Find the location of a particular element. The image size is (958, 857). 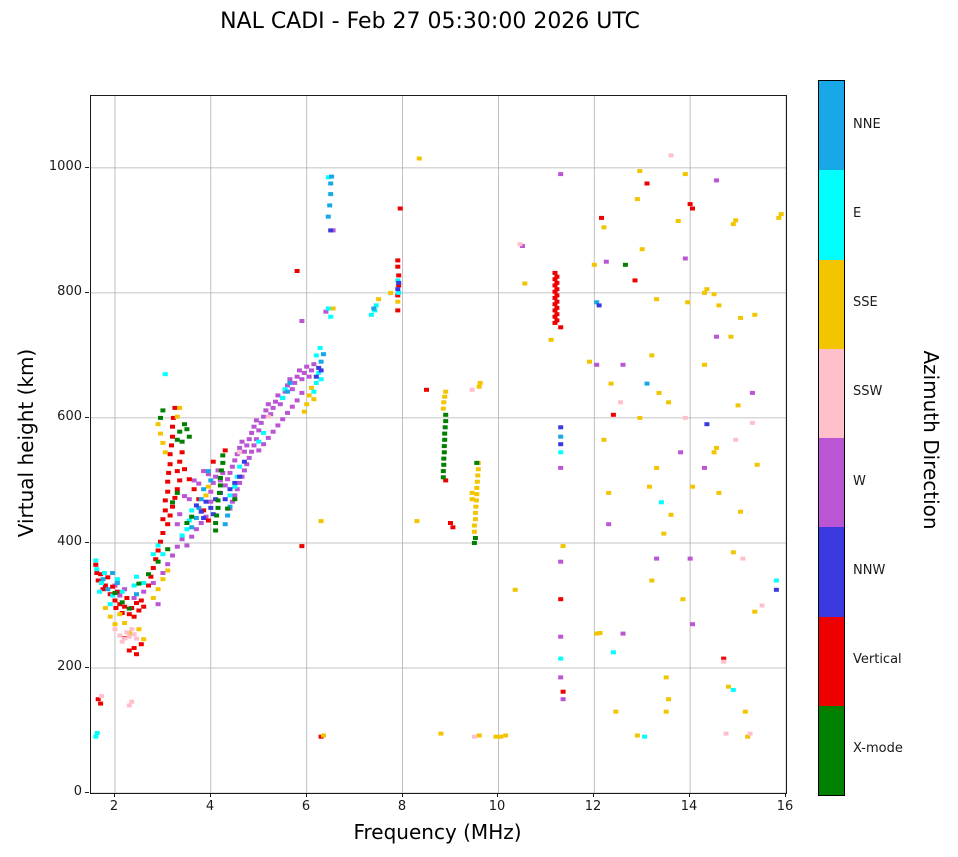

x-tick-label: 8 is located at coordinates (402, 806).